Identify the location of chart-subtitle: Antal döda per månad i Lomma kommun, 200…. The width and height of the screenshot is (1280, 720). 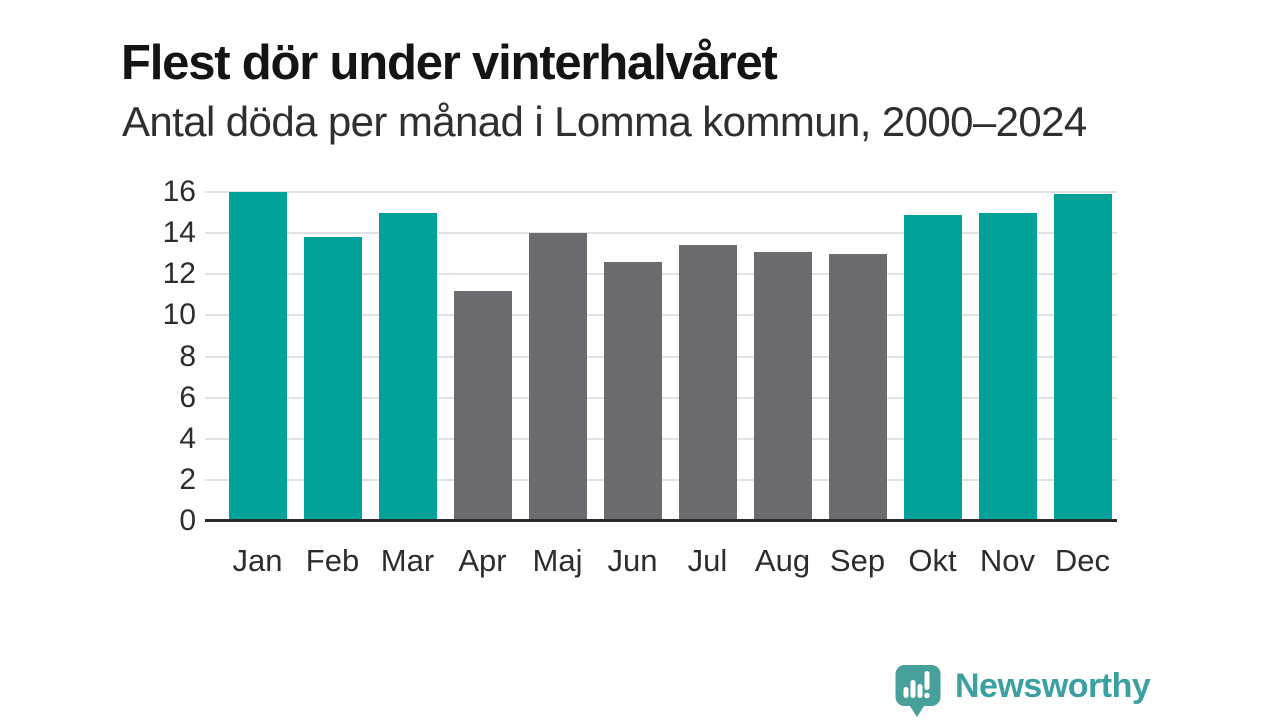
(604, 121).